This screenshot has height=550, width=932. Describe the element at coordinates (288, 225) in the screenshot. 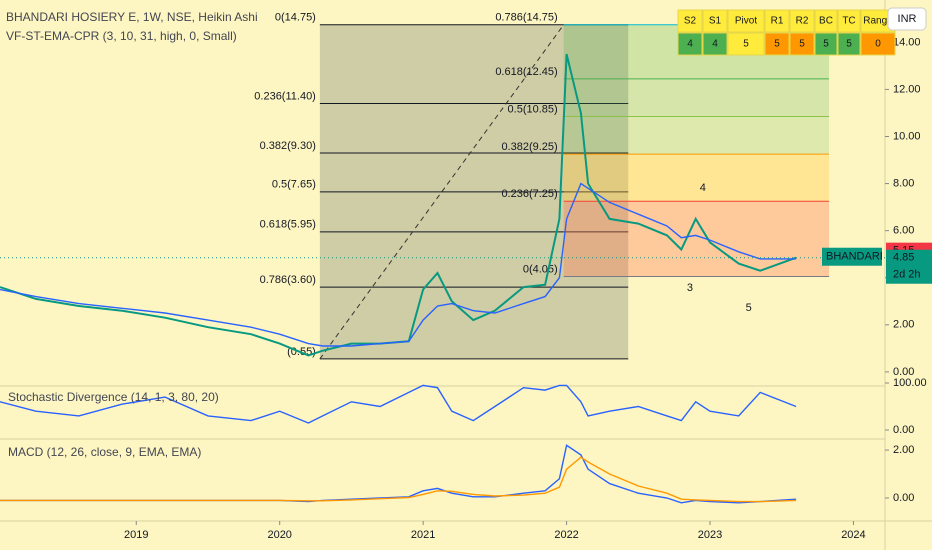

I see `fib-label: 0.618(5.95)` at that location.